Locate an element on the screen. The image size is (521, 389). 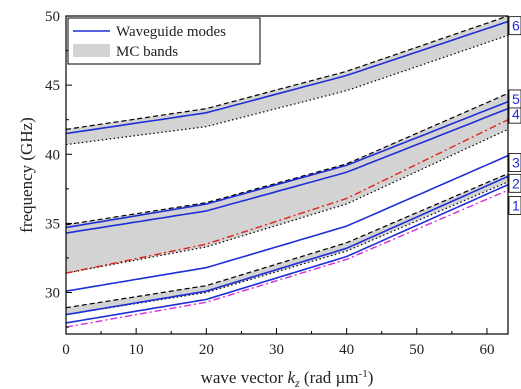
legend-swatch-bands is located at coordinates (91, 50).